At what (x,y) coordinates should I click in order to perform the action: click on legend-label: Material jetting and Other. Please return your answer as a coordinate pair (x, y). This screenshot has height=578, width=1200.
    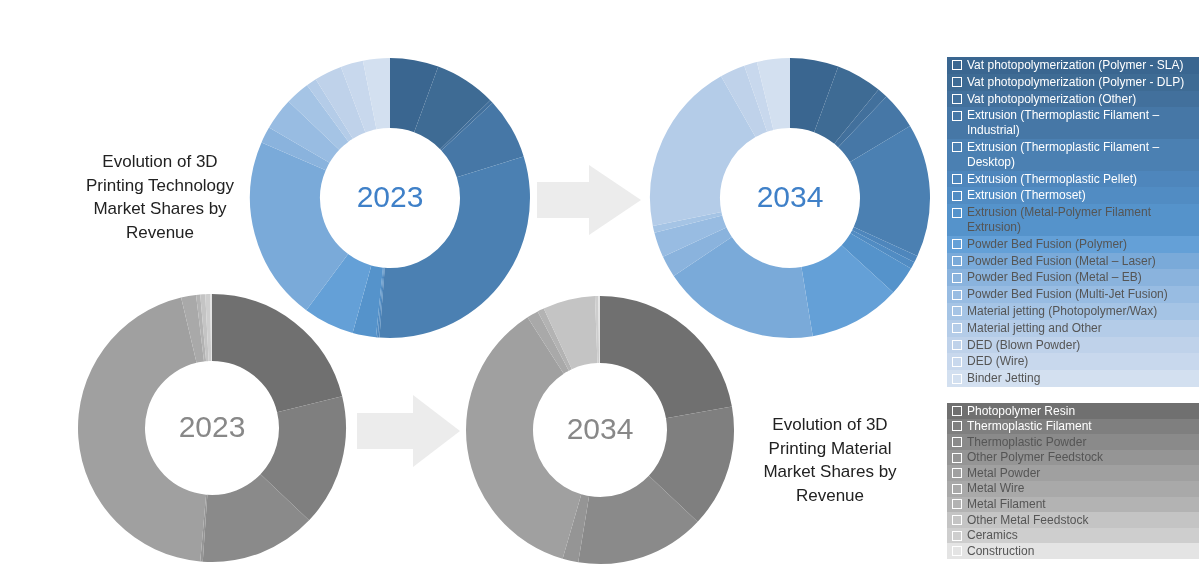
    Looking at the image, I should click on (1034, 328).